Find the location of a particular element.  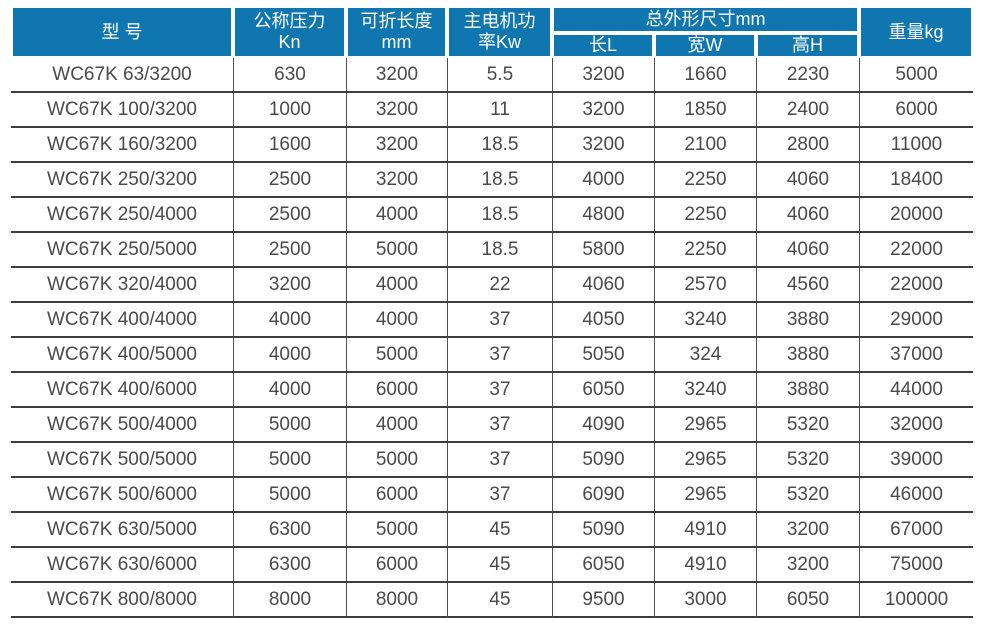

header-model-label: 型 号 is located at coordinates (122, 31).